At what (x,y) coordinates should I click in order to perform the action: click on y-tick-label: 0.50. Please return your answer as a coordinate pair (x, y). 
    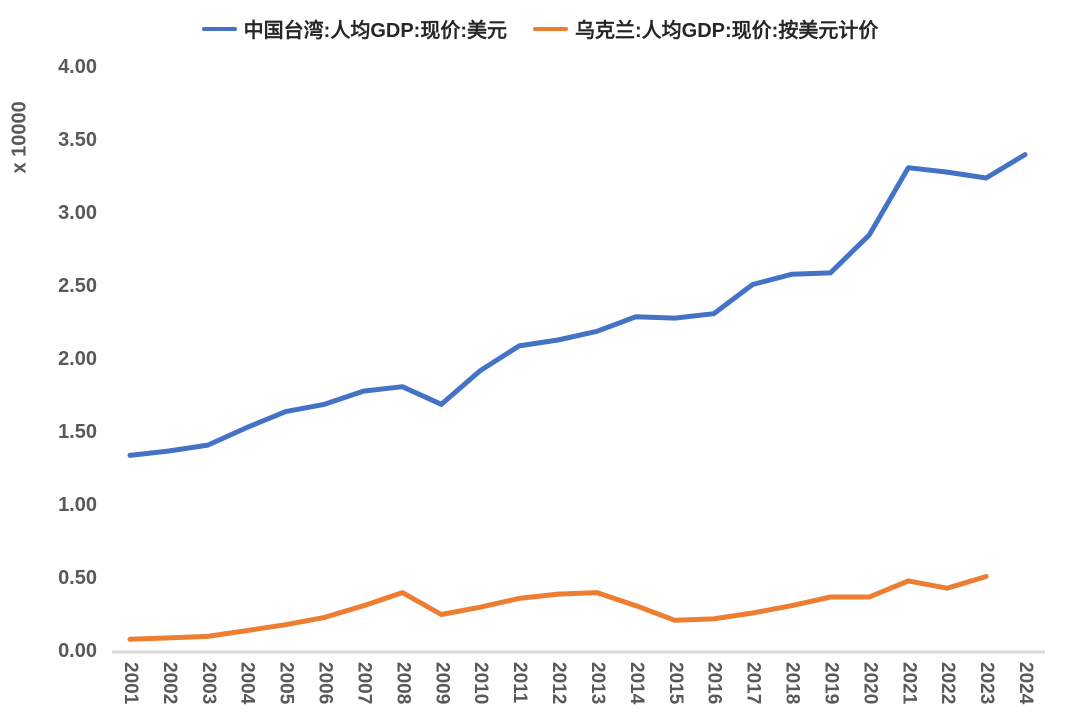
    Looking at the image, I should click on (77, 578).